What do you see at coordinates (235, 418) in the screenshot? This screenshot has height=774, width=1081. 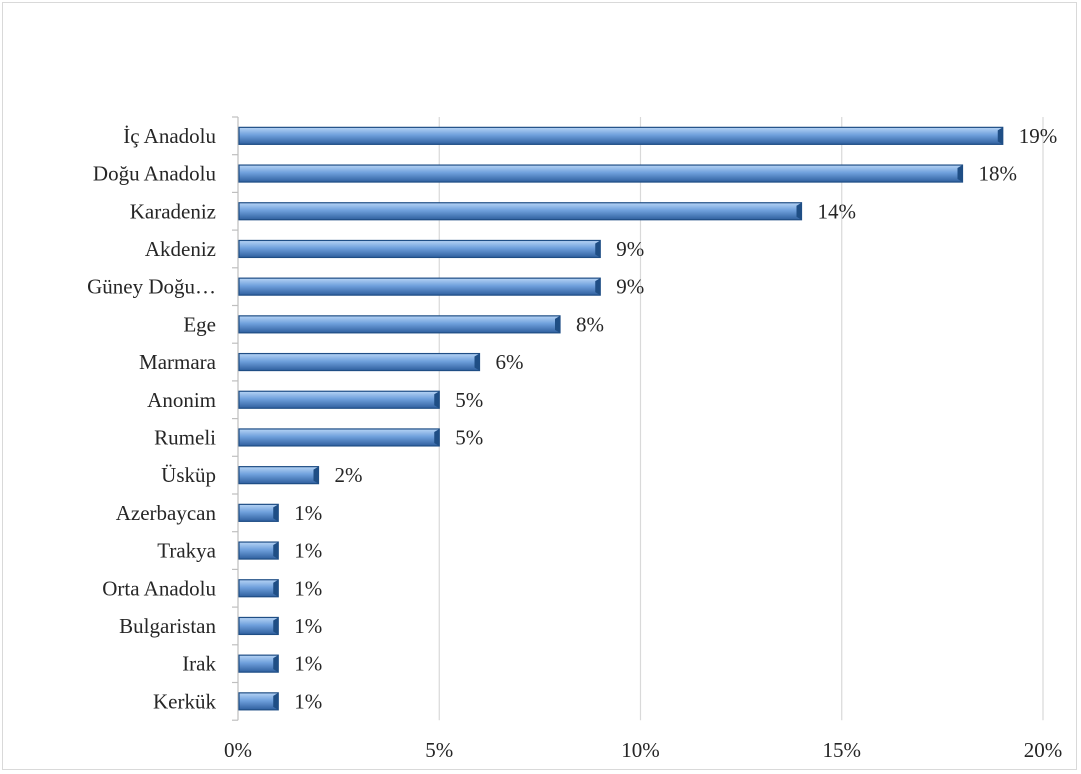 I see `y-axis` at bounding box center [235, 418].